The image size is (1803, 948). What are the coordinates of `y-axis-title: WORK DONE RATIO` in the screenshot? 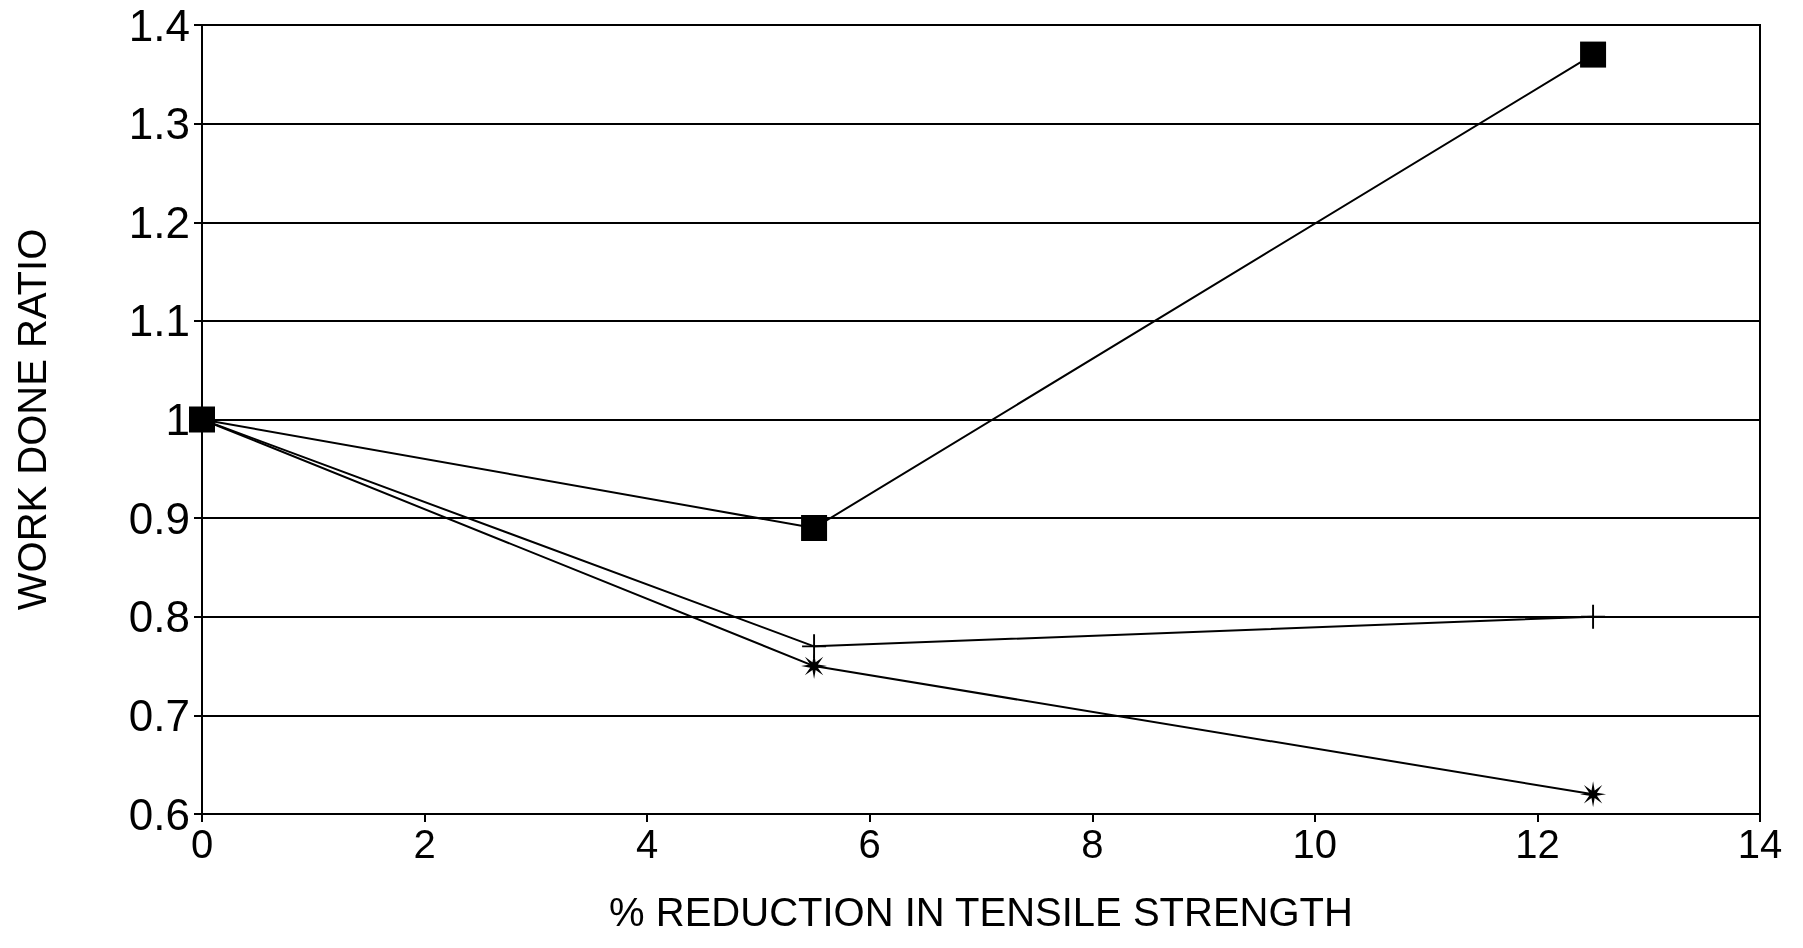 It's located at (32, 419).